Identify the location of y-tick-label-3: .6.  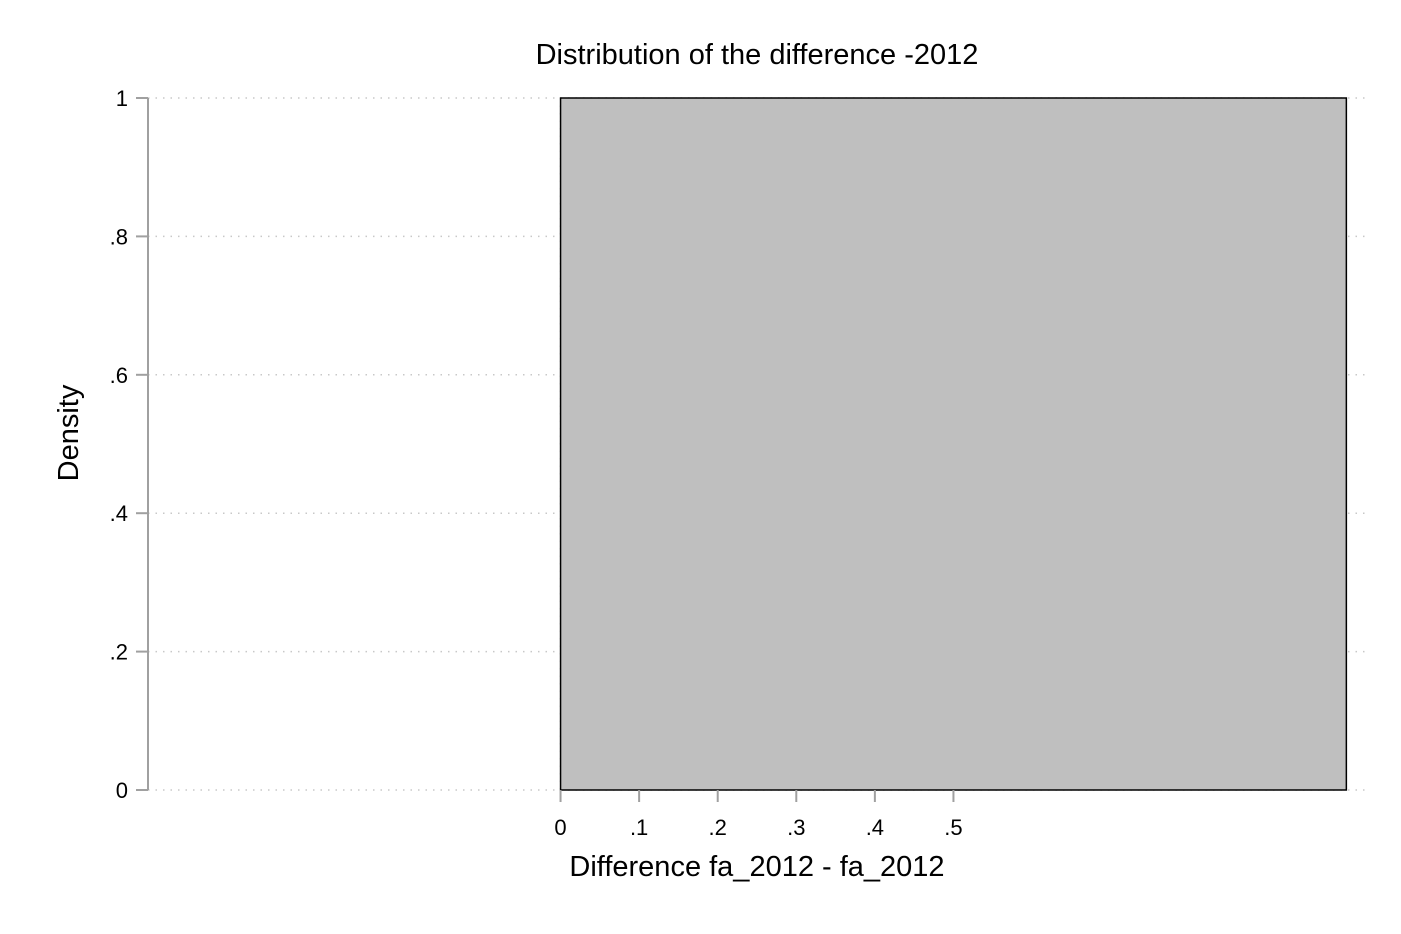
(119, 375).